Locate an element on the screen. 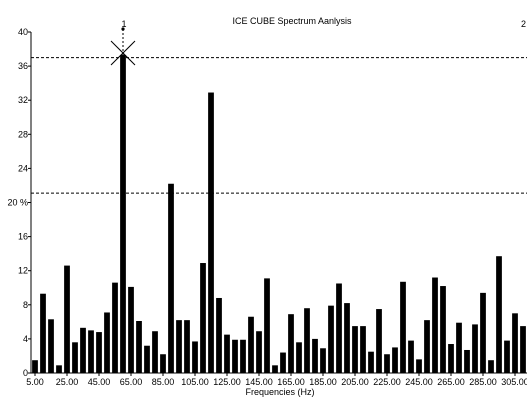  x-tick-label: 45.00 is located at coordinates (99, 382).